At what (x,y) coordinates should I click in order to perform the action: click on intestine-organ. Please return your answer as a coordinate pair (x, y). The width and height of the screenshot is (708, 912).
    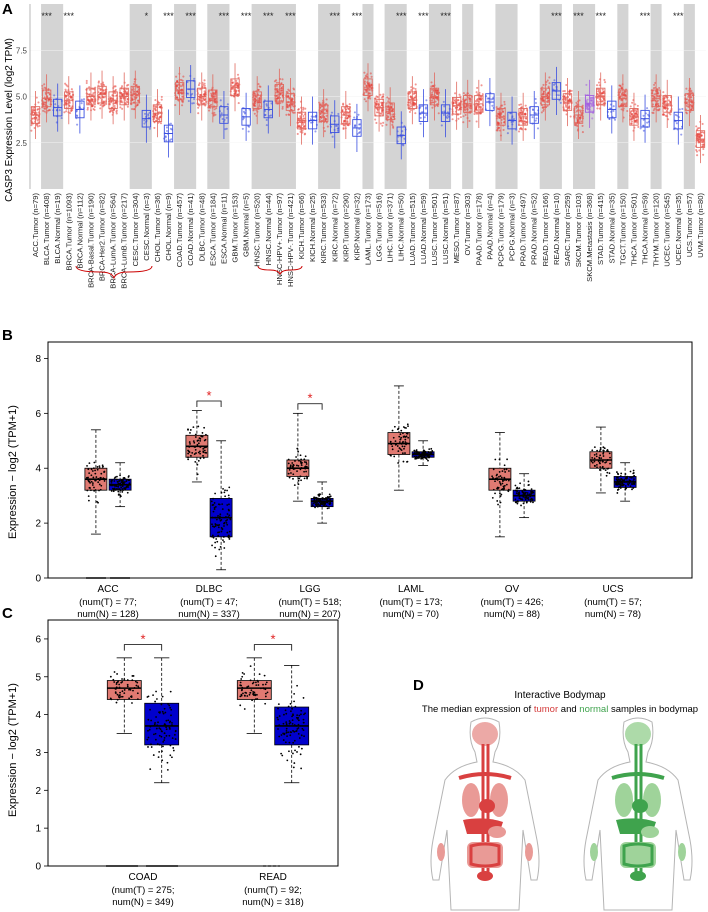
    Looking at the image, I should click on (638, 855).